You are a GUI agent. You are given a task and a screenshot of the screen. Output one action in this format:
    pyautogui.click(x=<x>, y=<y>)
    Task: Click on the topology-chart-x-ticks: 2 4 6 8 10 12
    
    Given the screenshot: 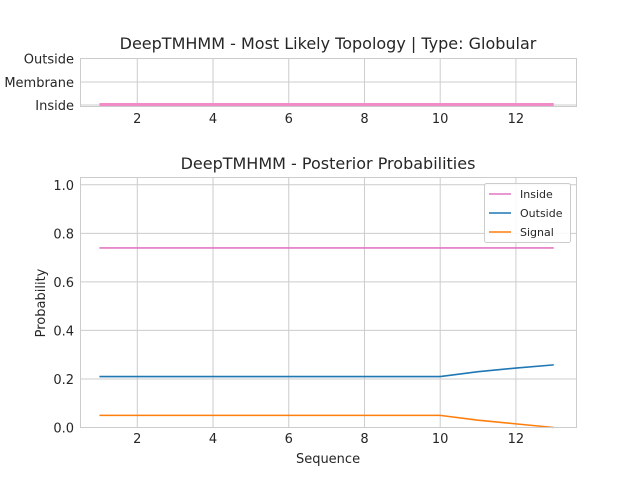 What is the action you would take?
    pyautogui.click(x=328, y=119)
    